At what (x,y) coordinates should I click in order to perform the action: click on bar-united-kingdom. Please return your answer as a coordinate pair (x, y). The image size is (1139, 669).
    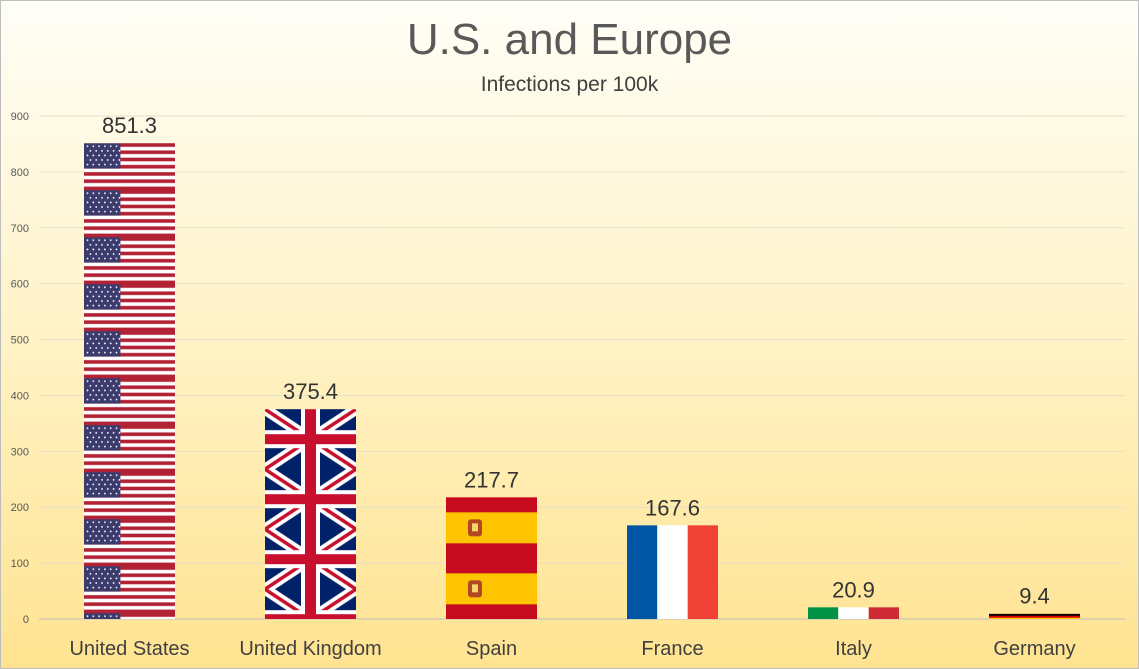
    Looking at the image, I should click on (310, 514).